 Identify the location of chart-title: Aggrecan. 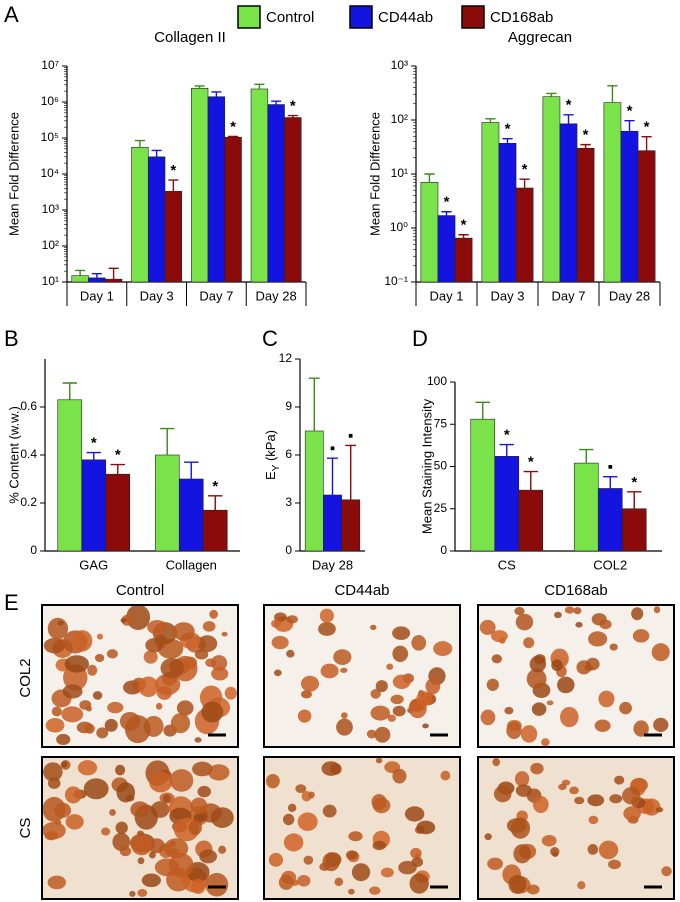
(540, 37).